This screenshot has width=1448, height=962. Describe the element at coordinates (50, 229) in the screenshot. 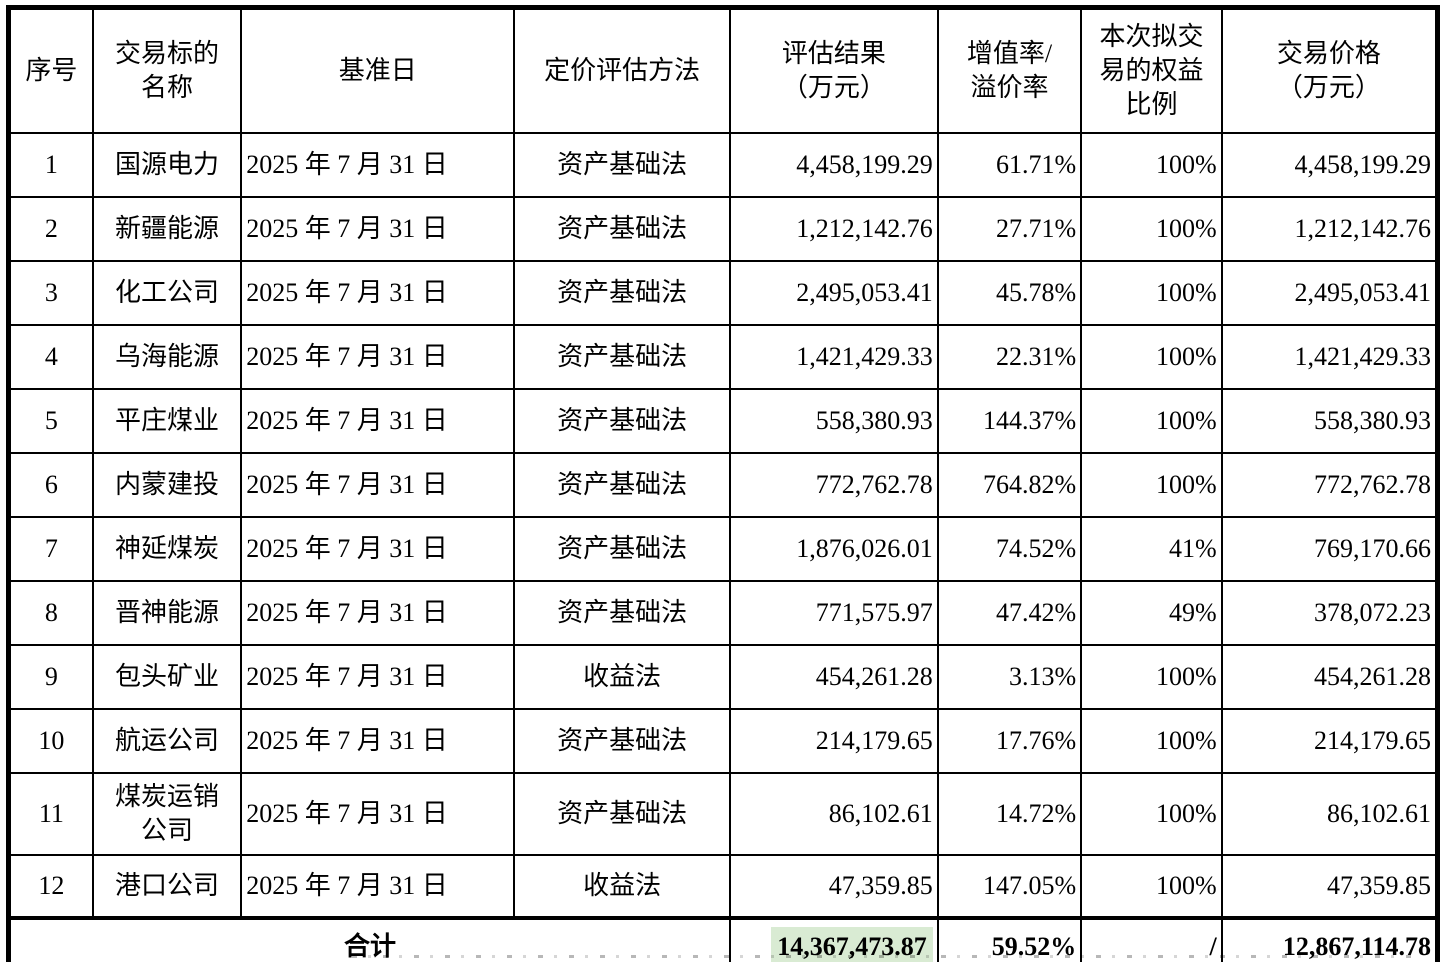

I see `row-2-index: 2` at that location.